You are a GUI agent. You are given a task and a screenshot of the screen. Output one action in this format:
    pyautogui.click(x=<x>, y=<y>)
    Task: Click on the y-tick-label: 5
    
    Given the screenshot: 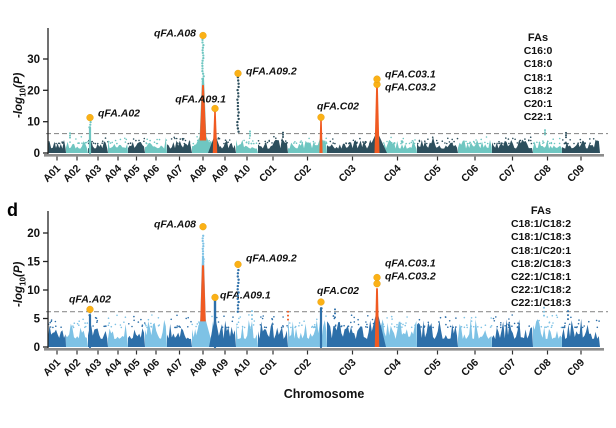 What is the action you would take?
    pyautogui.click(x=37, y=320)
    